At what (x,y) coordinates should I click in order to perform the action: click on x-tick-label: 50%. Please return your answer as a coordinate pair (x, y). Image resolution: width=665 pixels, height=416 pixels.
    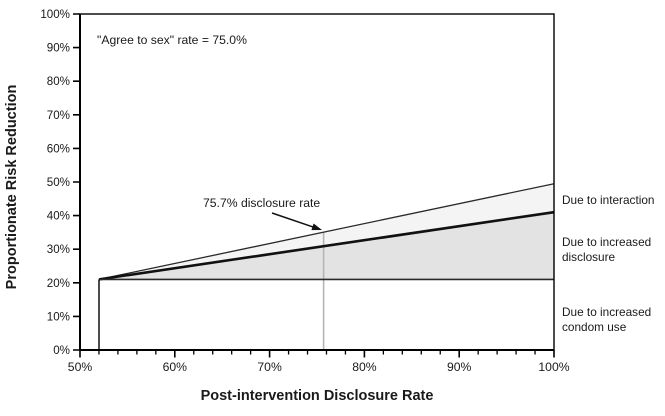
    Looking at the image, I should click on (80, 367).